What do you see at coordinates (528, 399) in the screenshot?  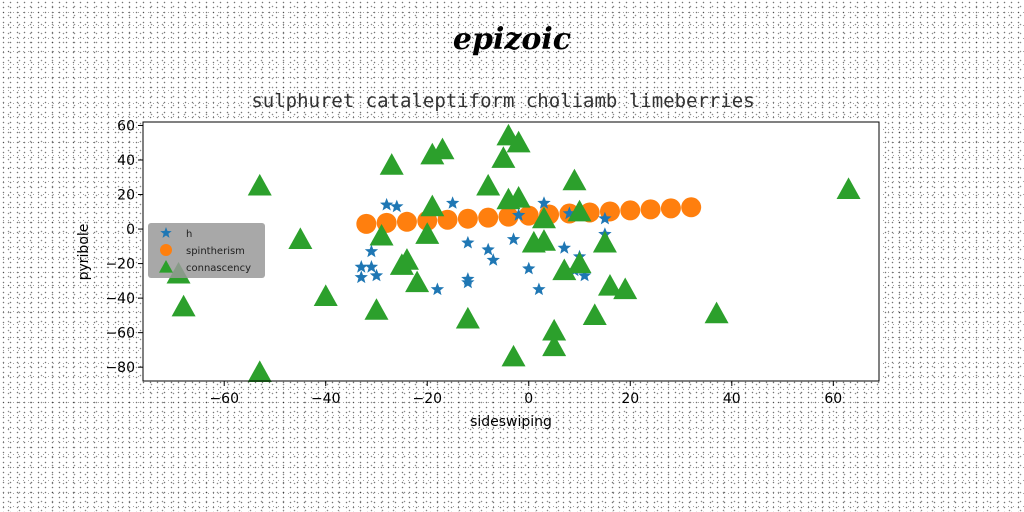 I see `x-tick-label: 0` at bounding box center [528, 399].